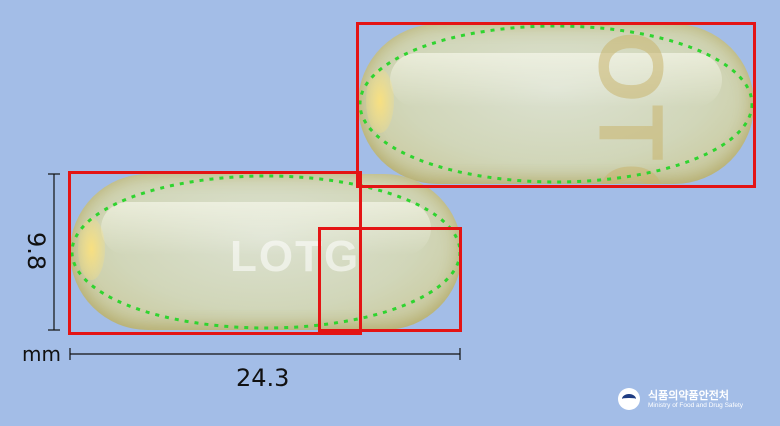 The width and height of the screenshot is (780, 426). I want to click on capsule-bottom-imprint: LOTG, so click(295, 256).